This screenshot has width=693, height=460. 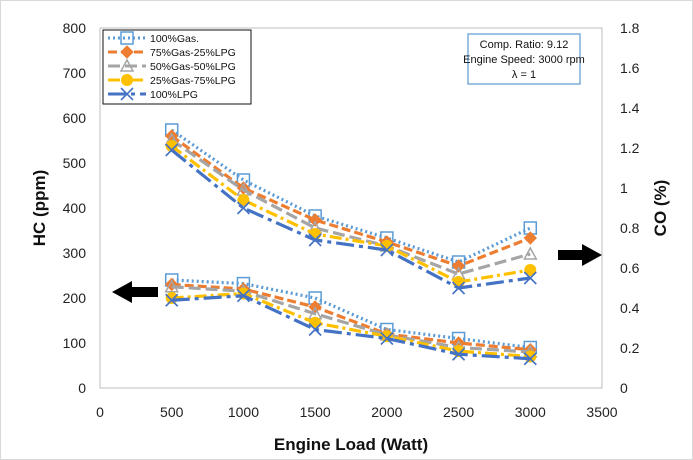 I want to click on legend-50-gas-50-lpg: 50%Gas-50%LPG, so click(x=172, y=65).